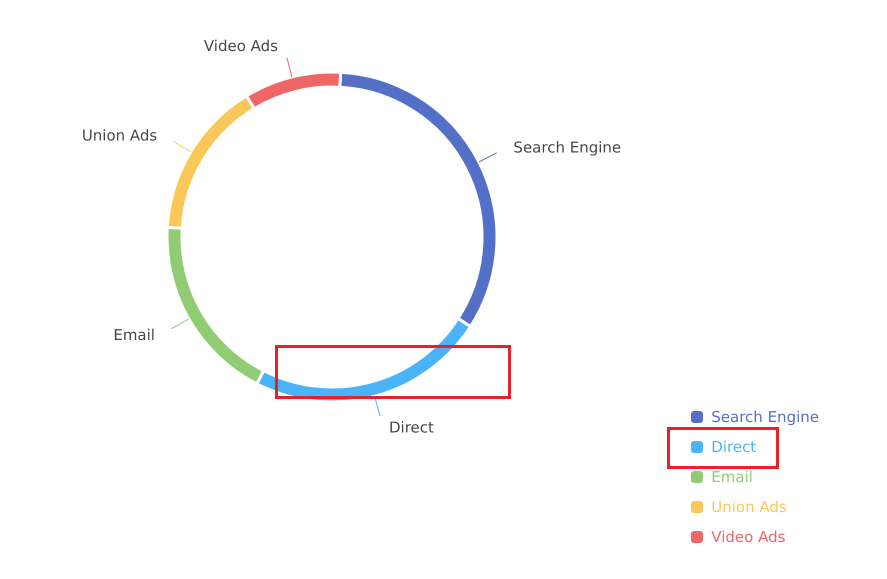 The height and width of the screenshot is (579, 887). I want to click on slice-label: Union Ads, so click(120, 135).